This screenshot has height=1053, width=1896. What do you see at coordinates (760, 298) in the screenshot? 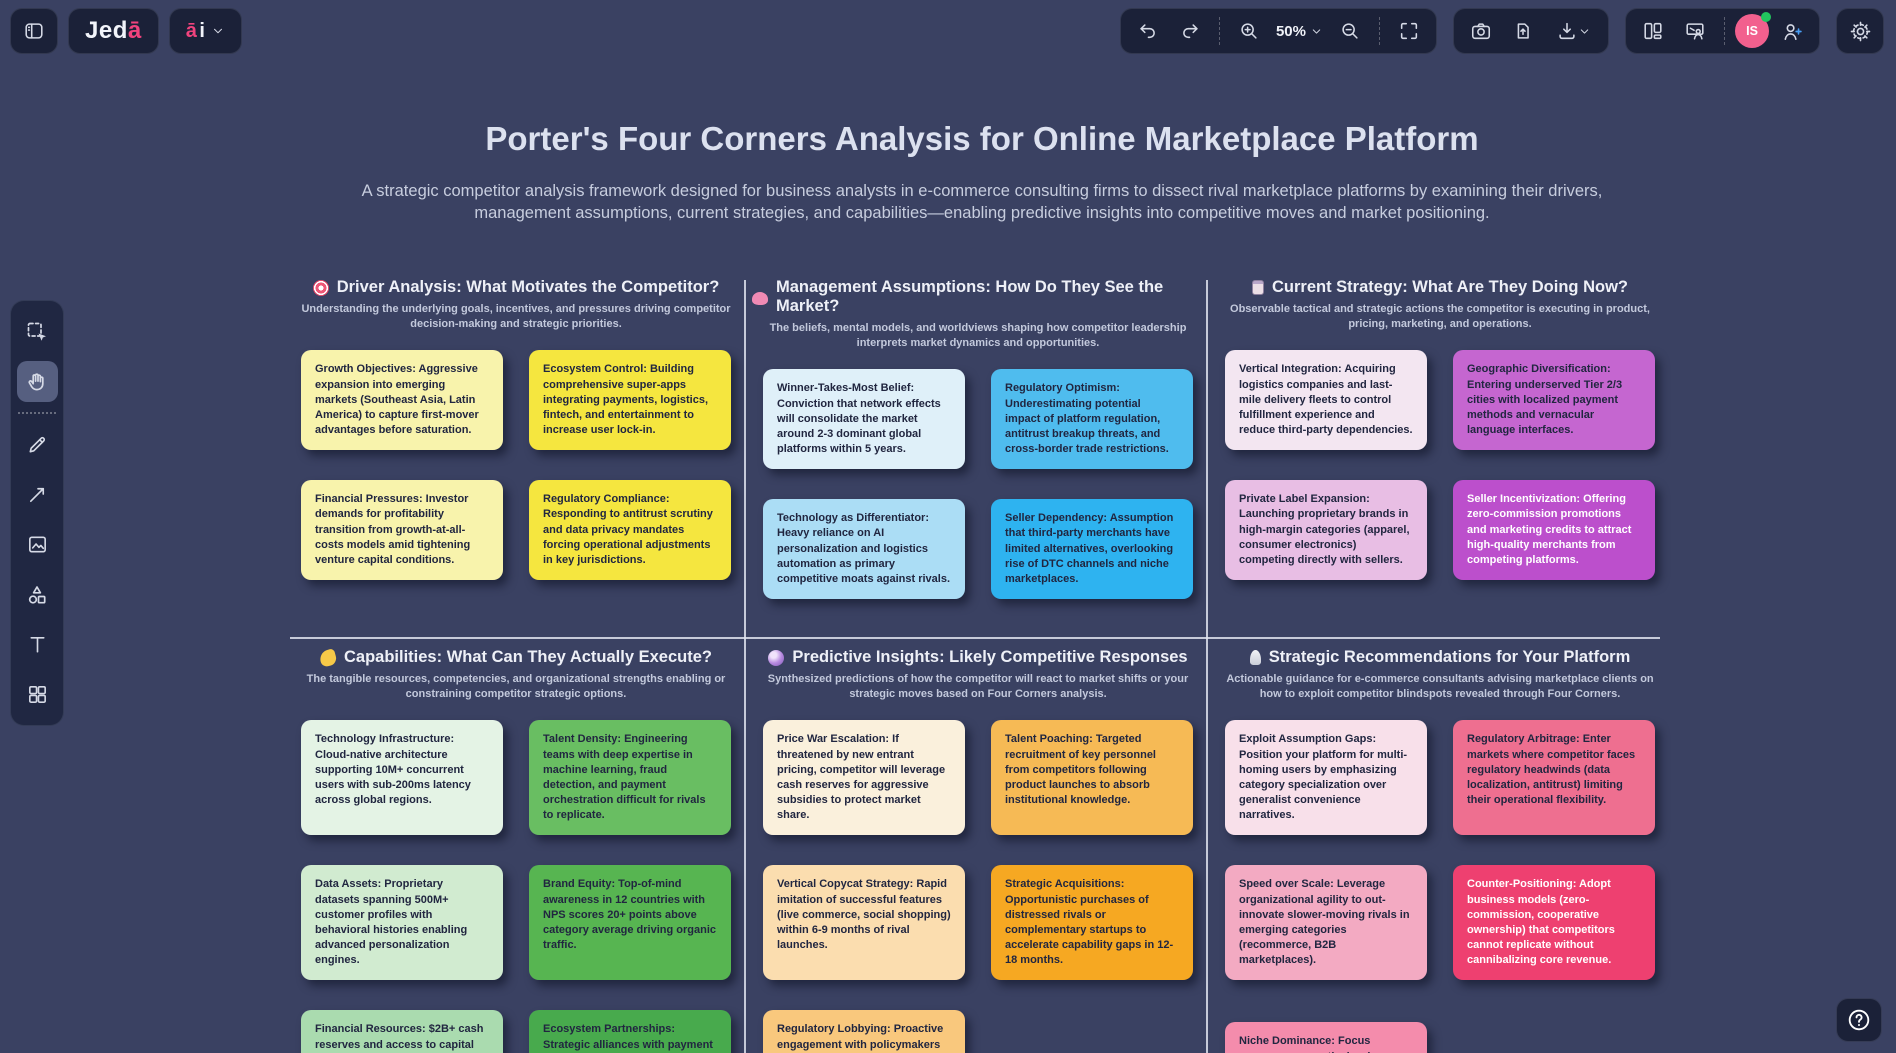
I see `brain-icon` at bounding box center [760, 298].